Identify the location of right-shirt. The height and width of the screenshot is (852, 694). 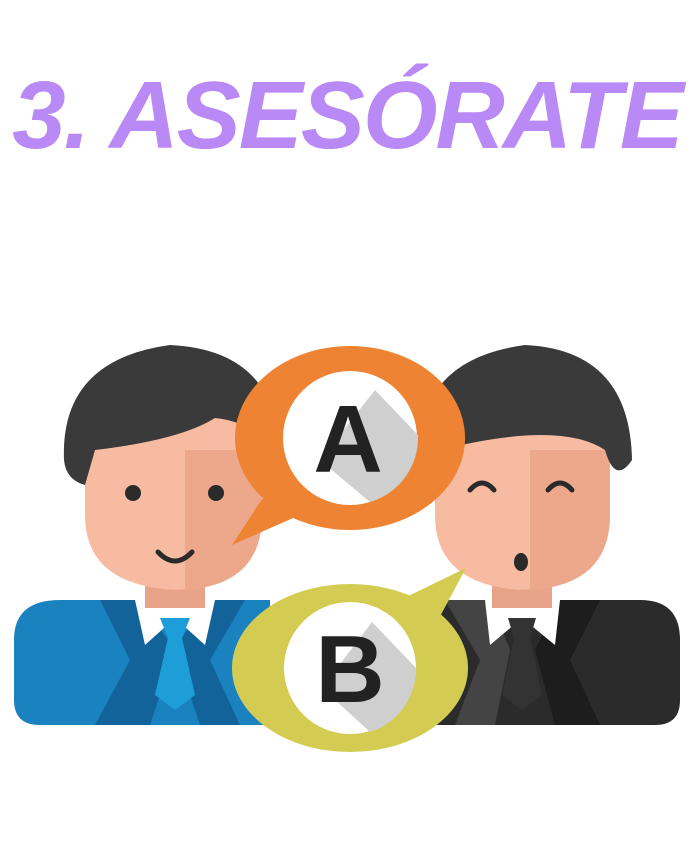
(522, 622).